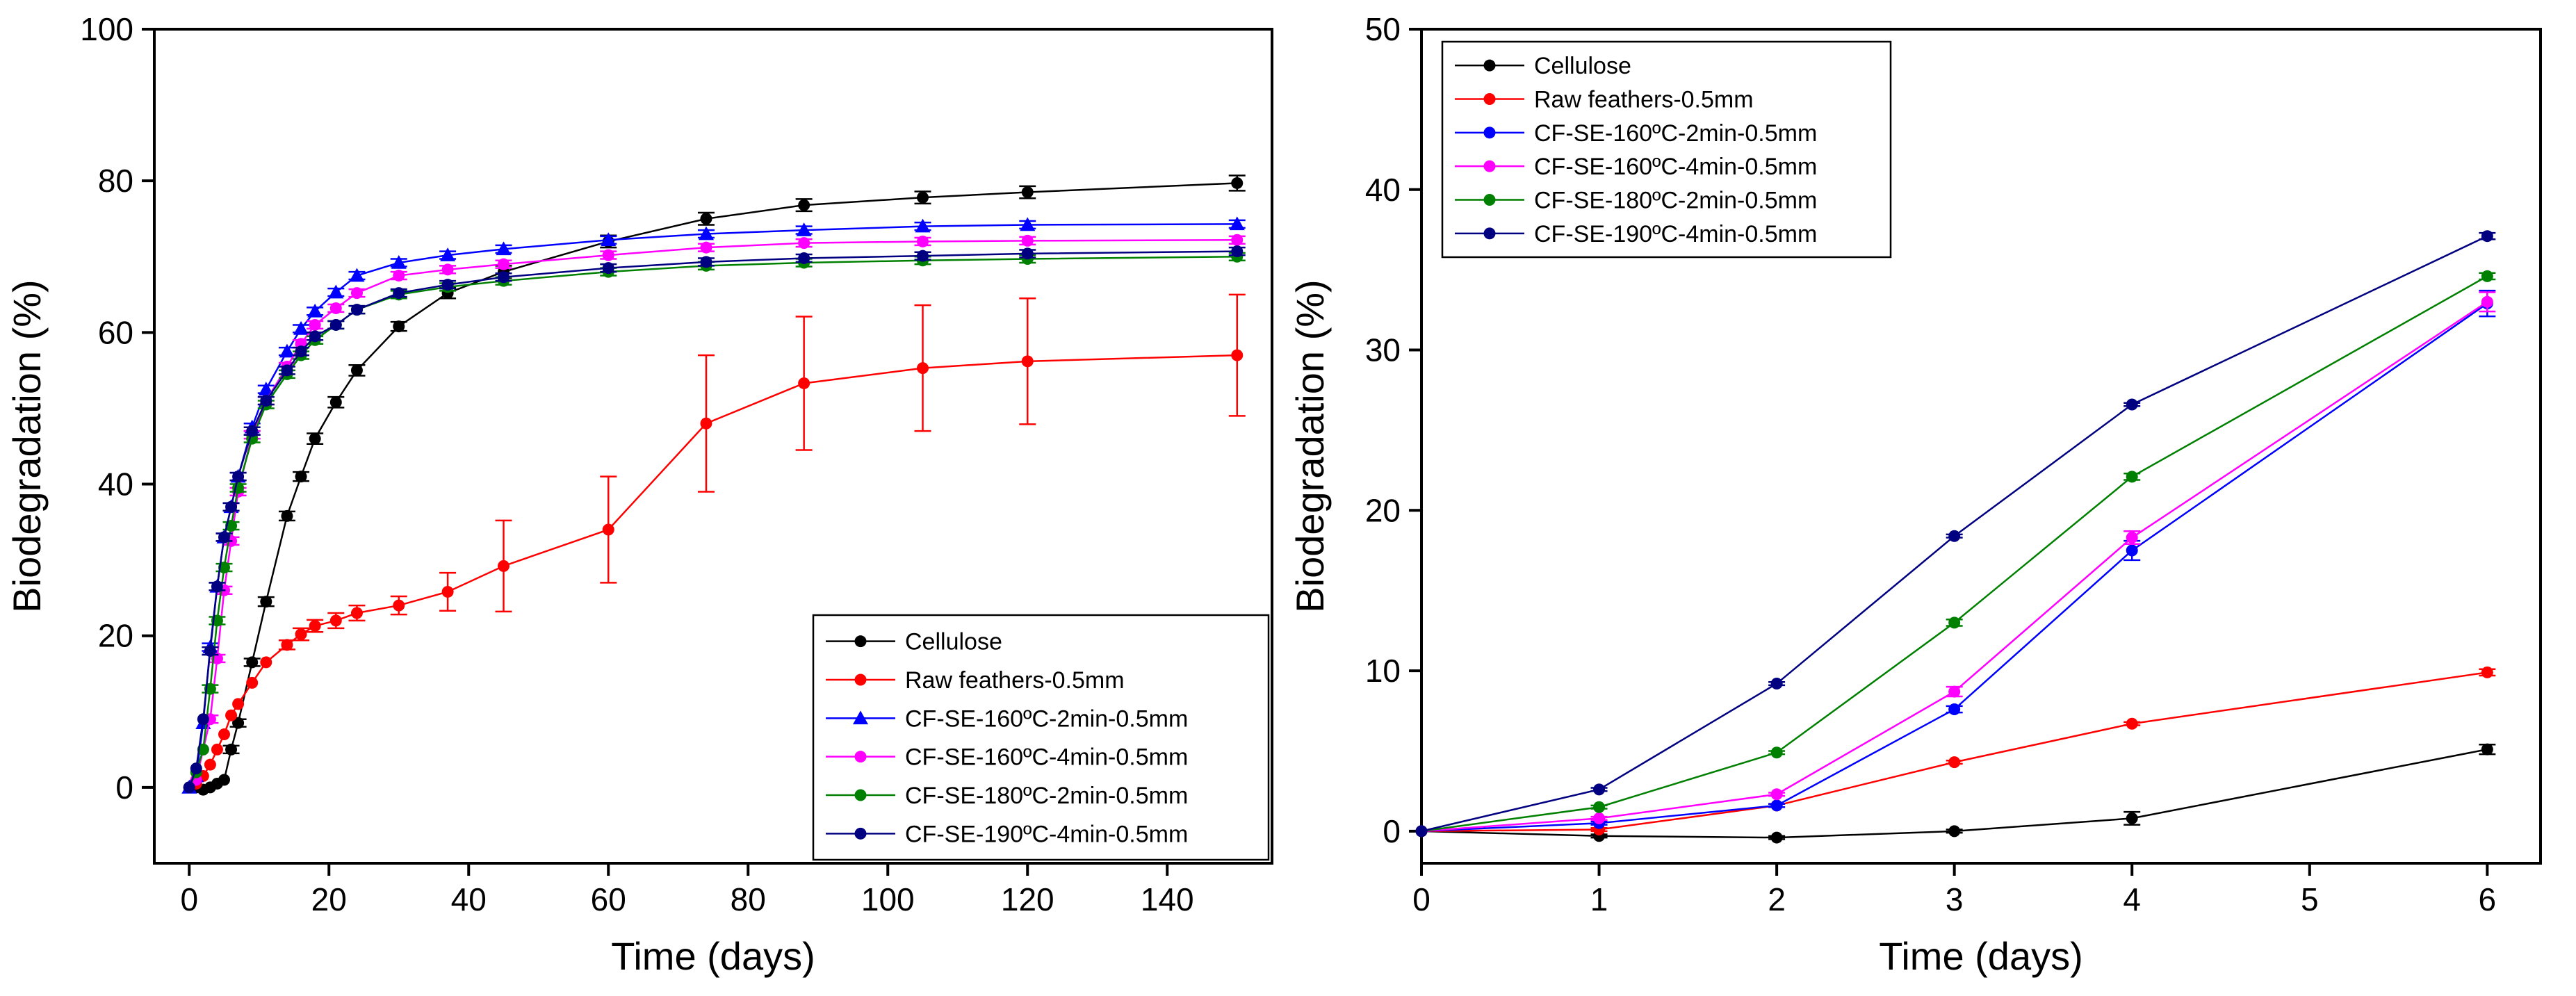  Describe the element at coordinates (124, 787) in the screenshot. I see `chart-0-y-tick-label: 0` at that location.